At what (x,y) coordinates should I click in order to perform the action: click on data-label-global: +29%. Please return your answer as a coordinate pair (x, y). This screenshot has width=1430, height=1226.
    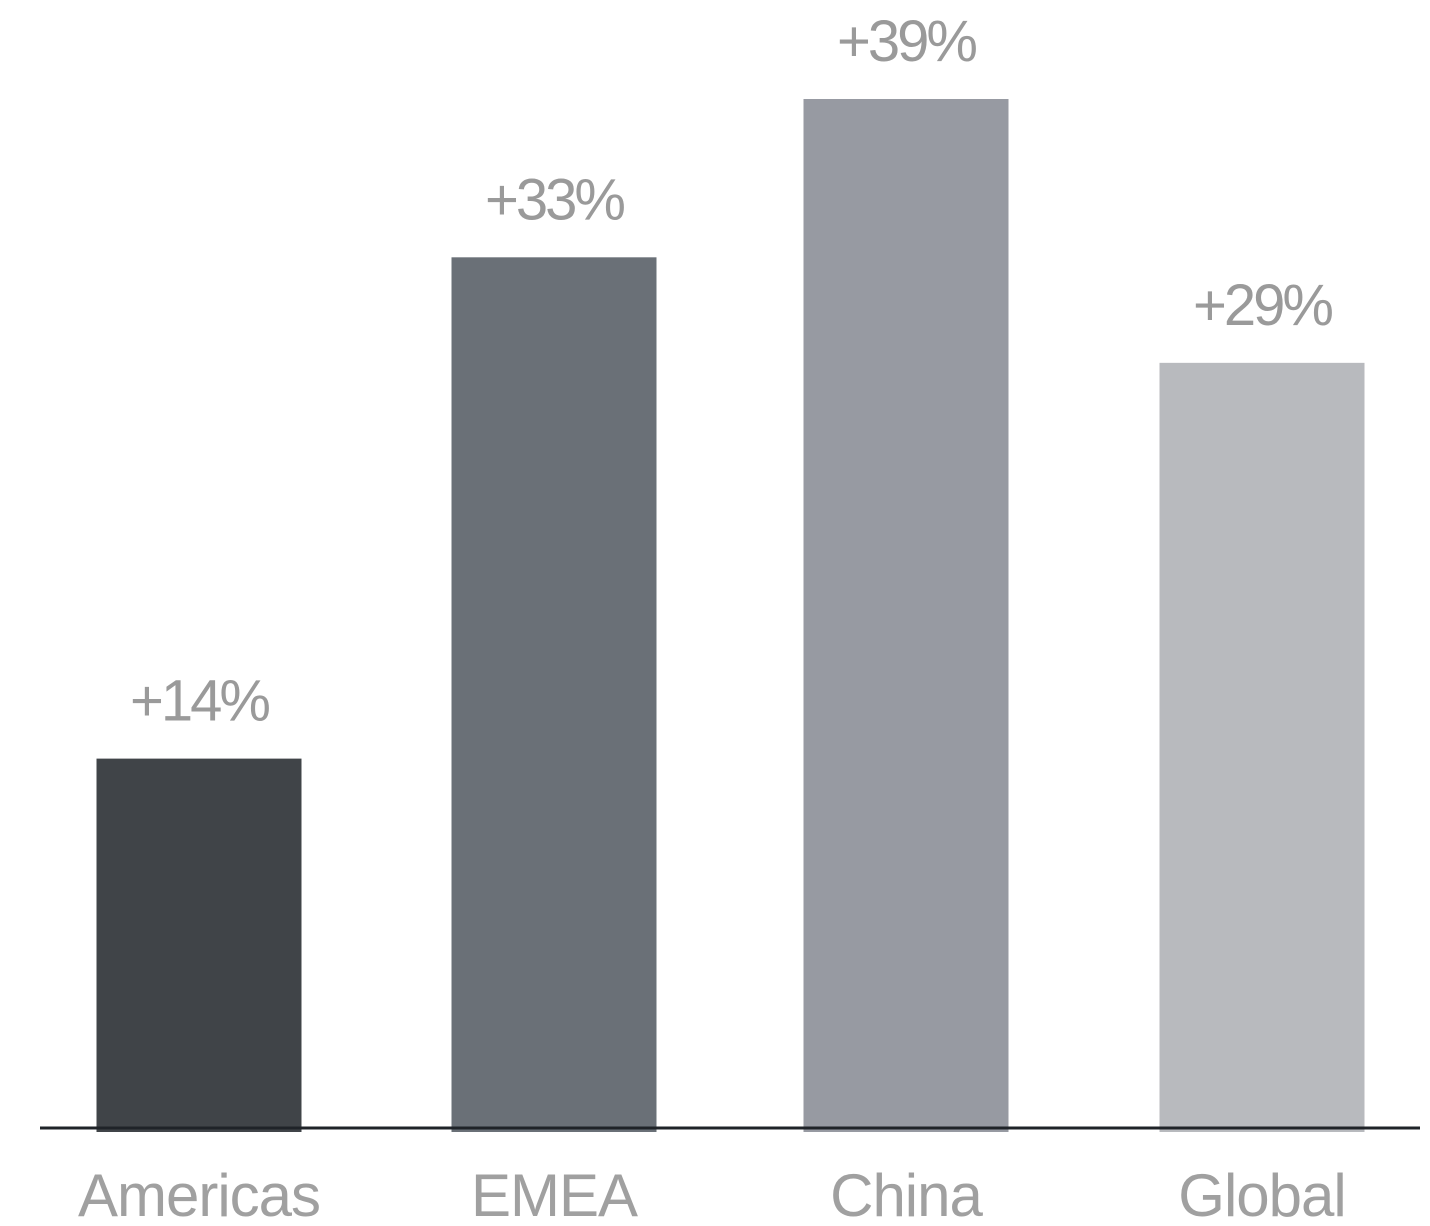
    Looking at the image, I should click on (1262, 305).